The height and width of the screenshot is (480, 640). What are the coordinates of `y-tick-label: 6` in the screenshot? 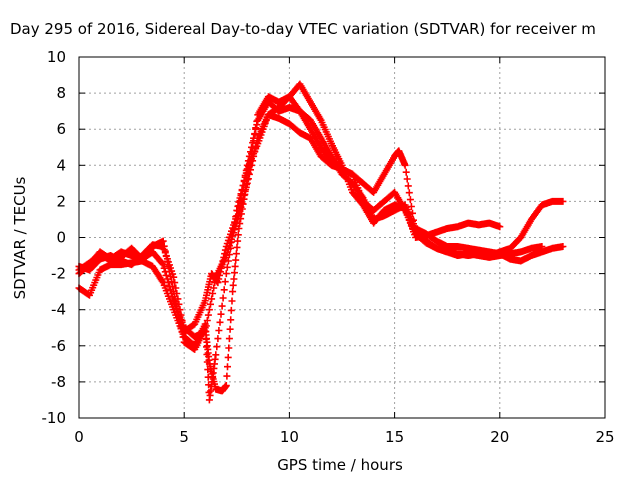 It's located at (61, 129).